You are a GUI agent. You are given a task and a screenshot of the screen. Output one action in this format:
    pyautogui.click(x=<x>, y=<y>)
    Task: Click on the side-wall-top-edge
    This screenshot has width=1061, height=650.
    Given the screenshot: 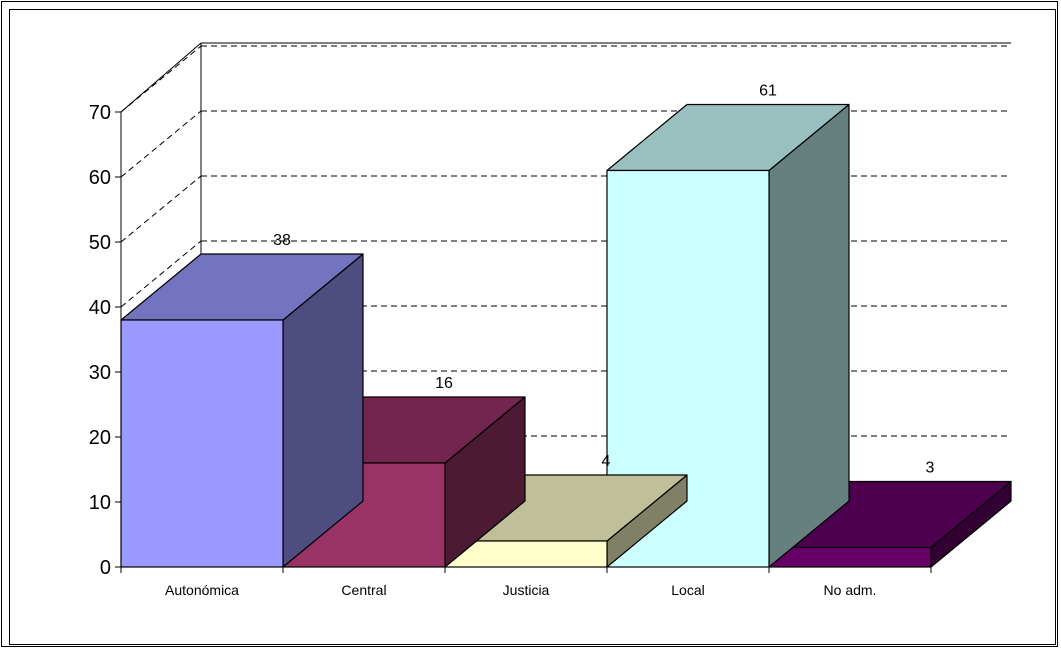 What is the action you would take?
    pyautogui.click(x=161, y=77)
    